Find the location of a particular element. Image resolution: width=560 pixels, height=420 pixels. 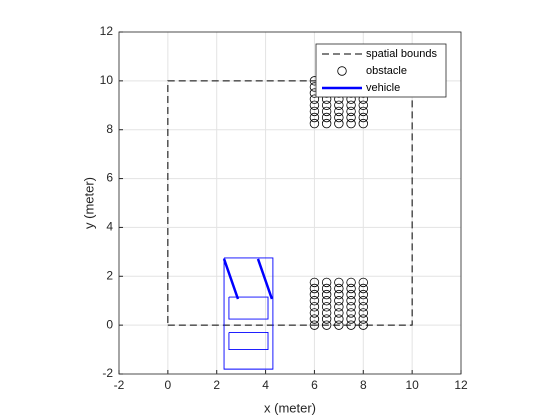

x-tick-label: 4 is located at coordinates (265, 385).